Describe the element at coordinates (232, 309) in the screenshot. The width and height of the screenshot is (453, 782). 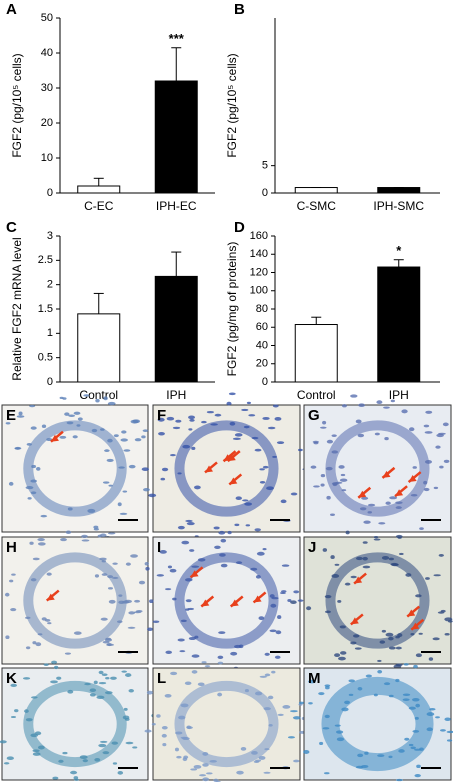
I see `y-axis-label: FGF2 (pg/mg of proteins)` at that location.